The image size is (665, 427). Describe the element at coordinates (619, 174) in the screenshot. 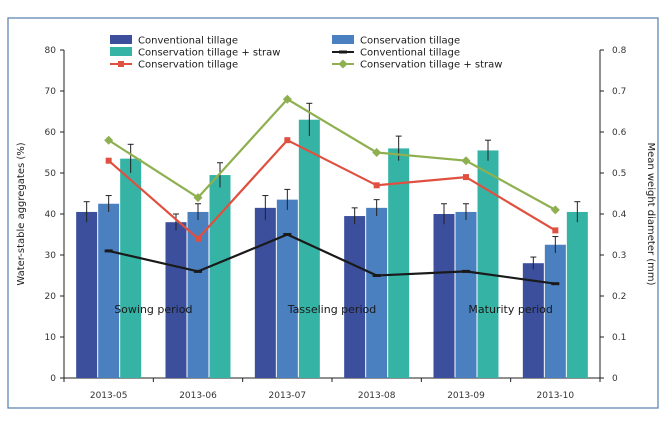

I see `y-right-tick-label: 0.5` at that location.